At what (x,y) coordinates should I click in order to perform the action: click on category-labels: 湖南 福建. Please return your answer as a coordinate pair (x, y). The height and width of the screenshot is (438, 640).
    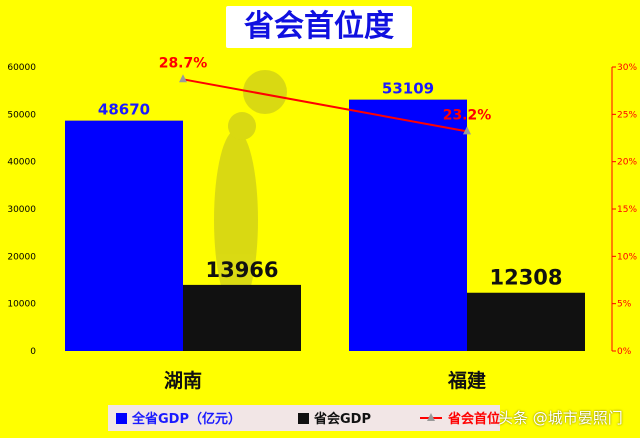
    Looking at the image, I should click on (325, 380).